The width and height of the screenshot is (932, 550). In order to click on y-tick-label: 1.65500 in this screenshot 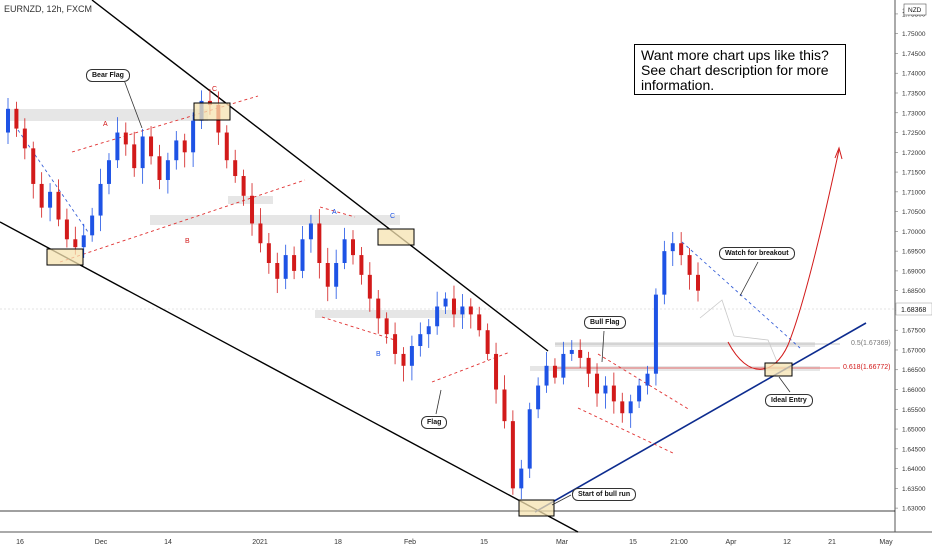, I will do `click(914, 410)`.